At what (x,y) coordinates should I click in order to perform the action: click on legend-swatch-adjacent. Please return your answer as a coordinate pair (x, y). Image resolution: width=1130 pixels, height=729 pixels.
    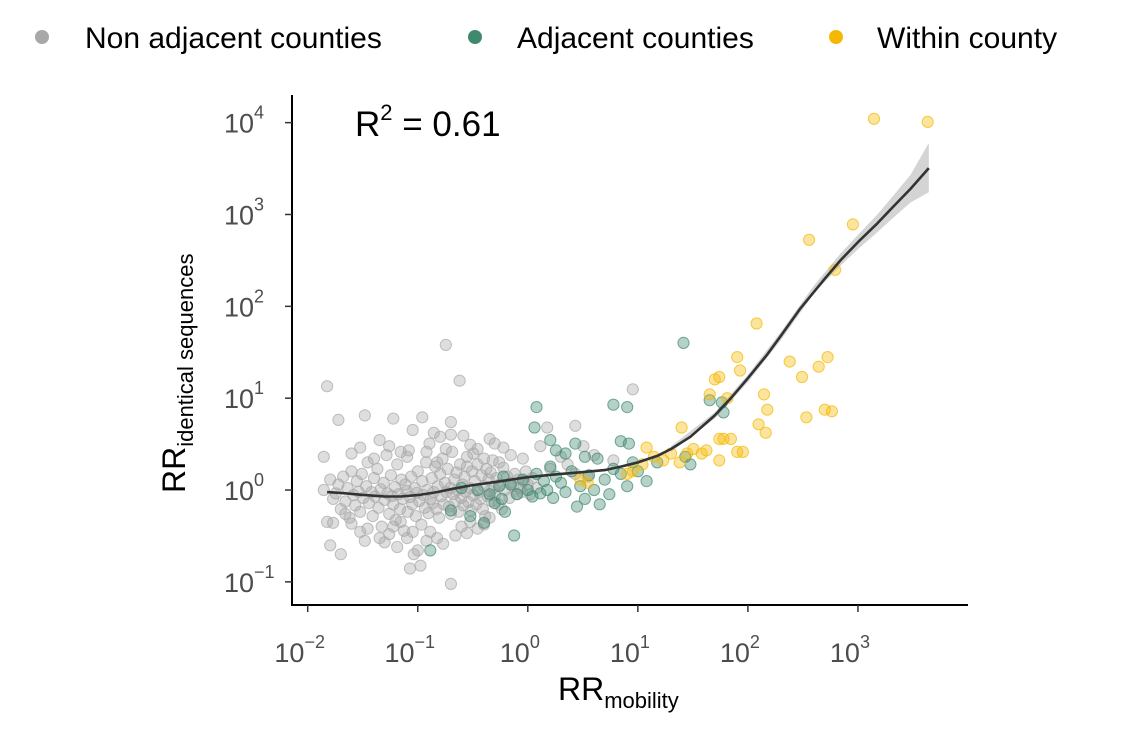
    Looking at the image, I should click on (475, 37).